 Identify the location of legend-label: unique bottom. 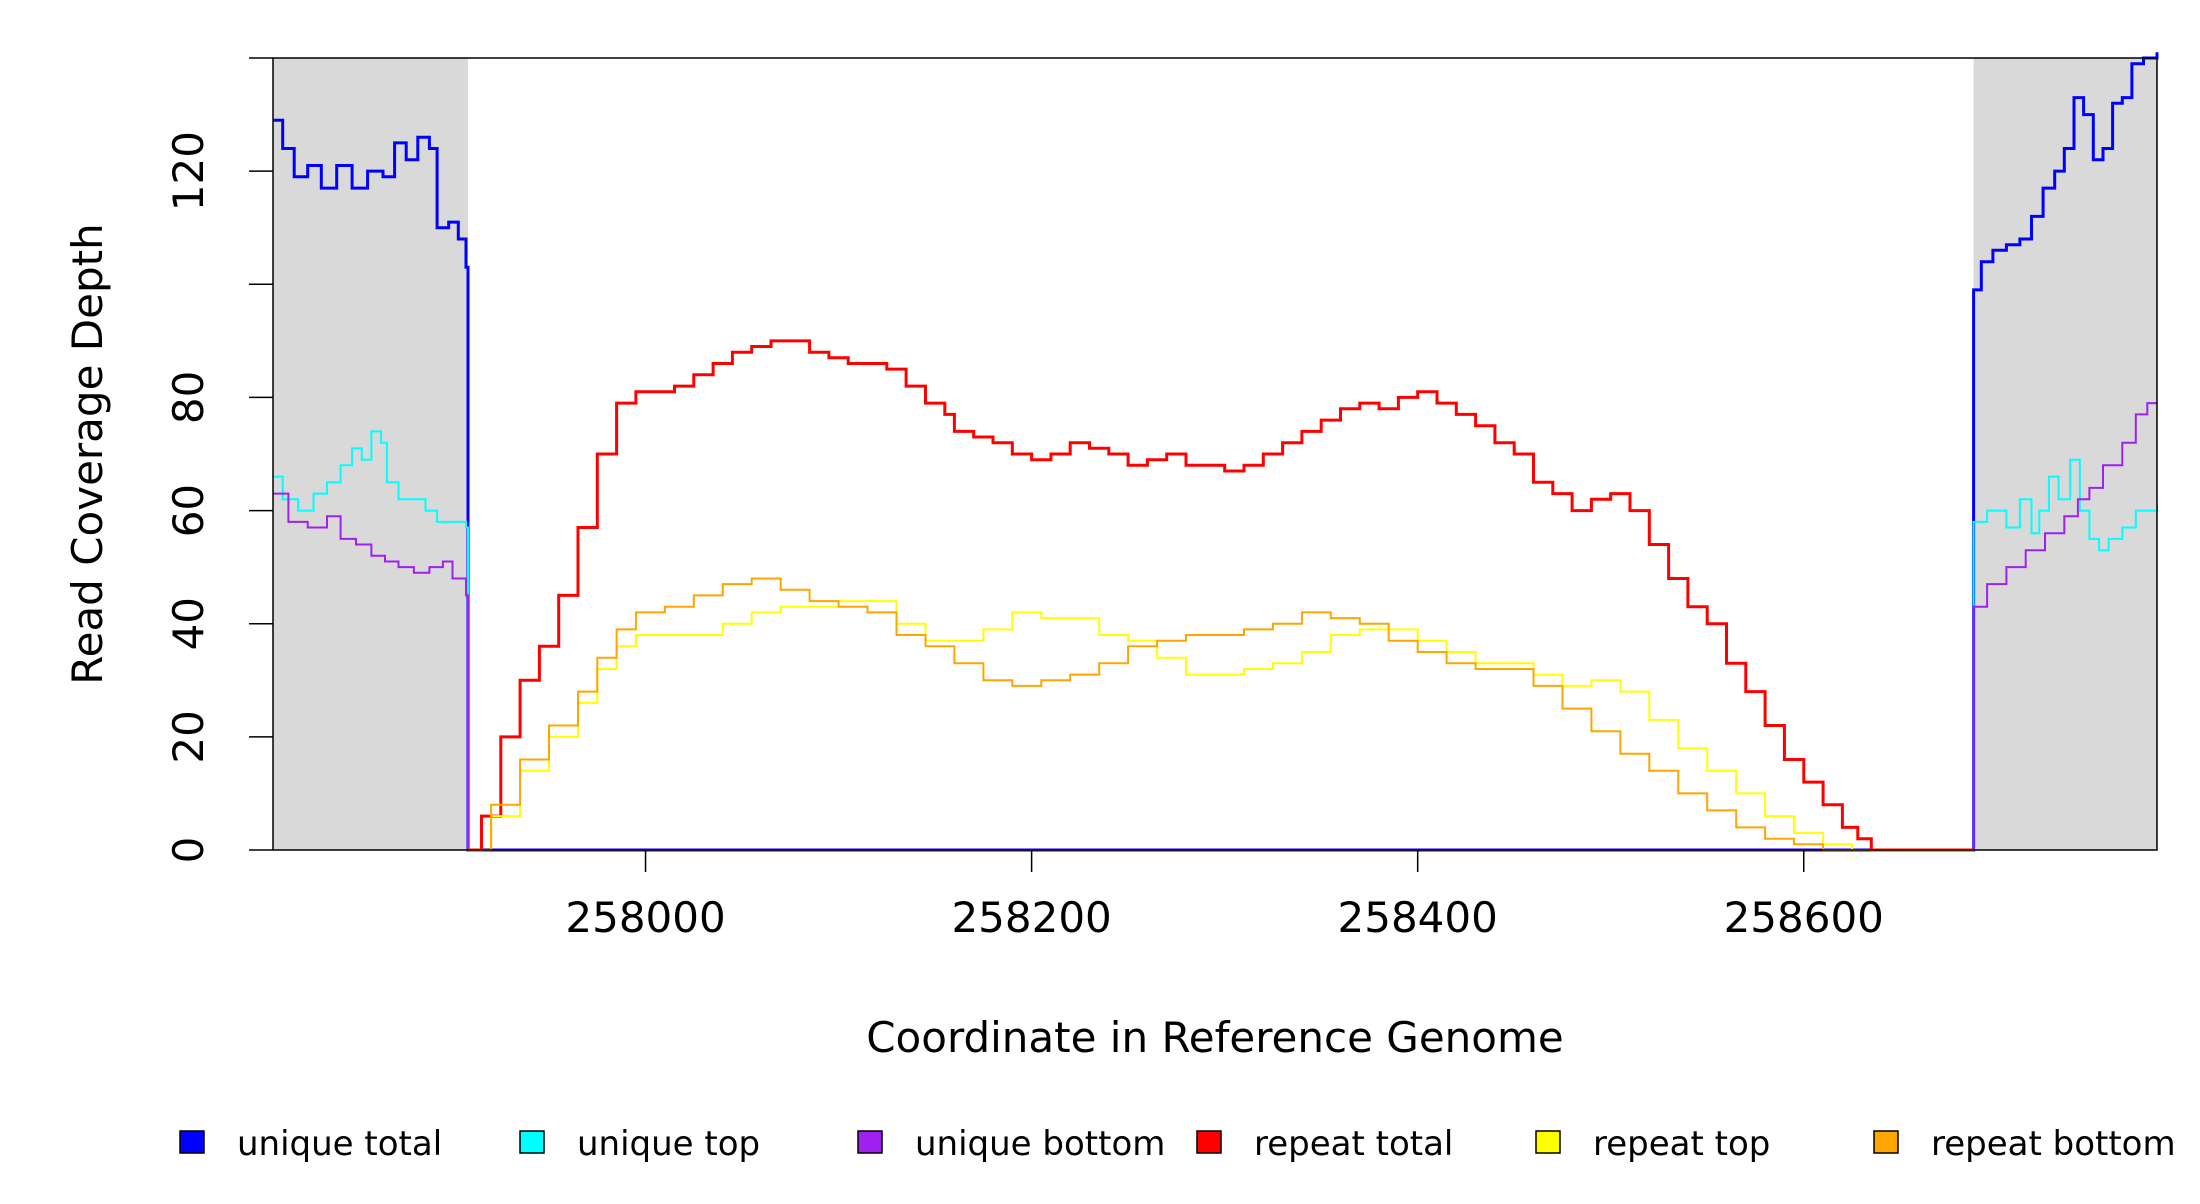
(1040, 1144).